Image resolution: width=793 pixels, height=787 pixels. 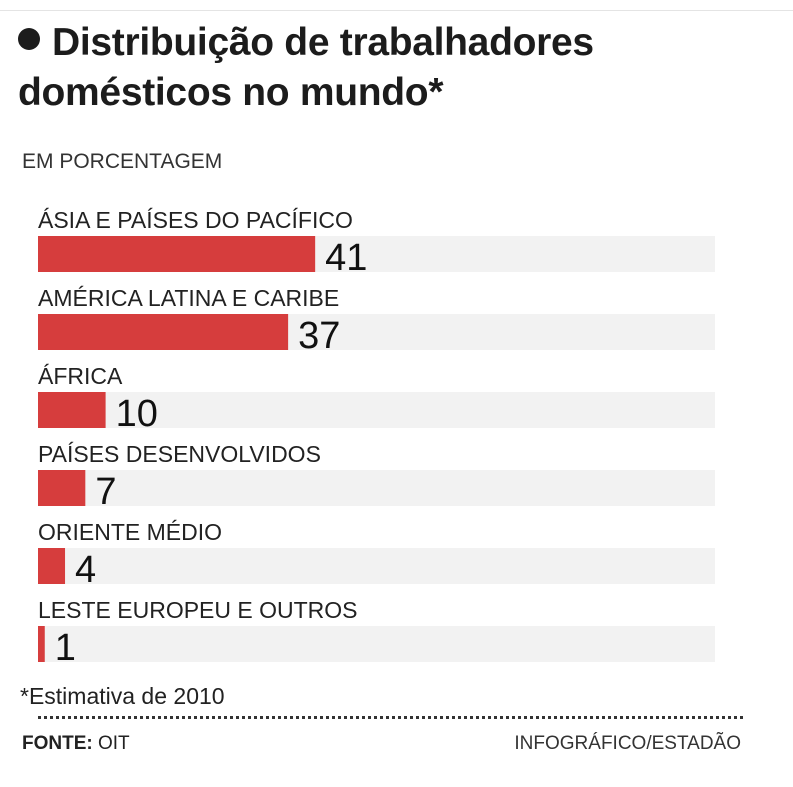 What do you see at coordinates (198, 610) in the screenshot?
I see `category-label: LESTE EUROPEU E OUTROS` at bounding box center [198, 610].